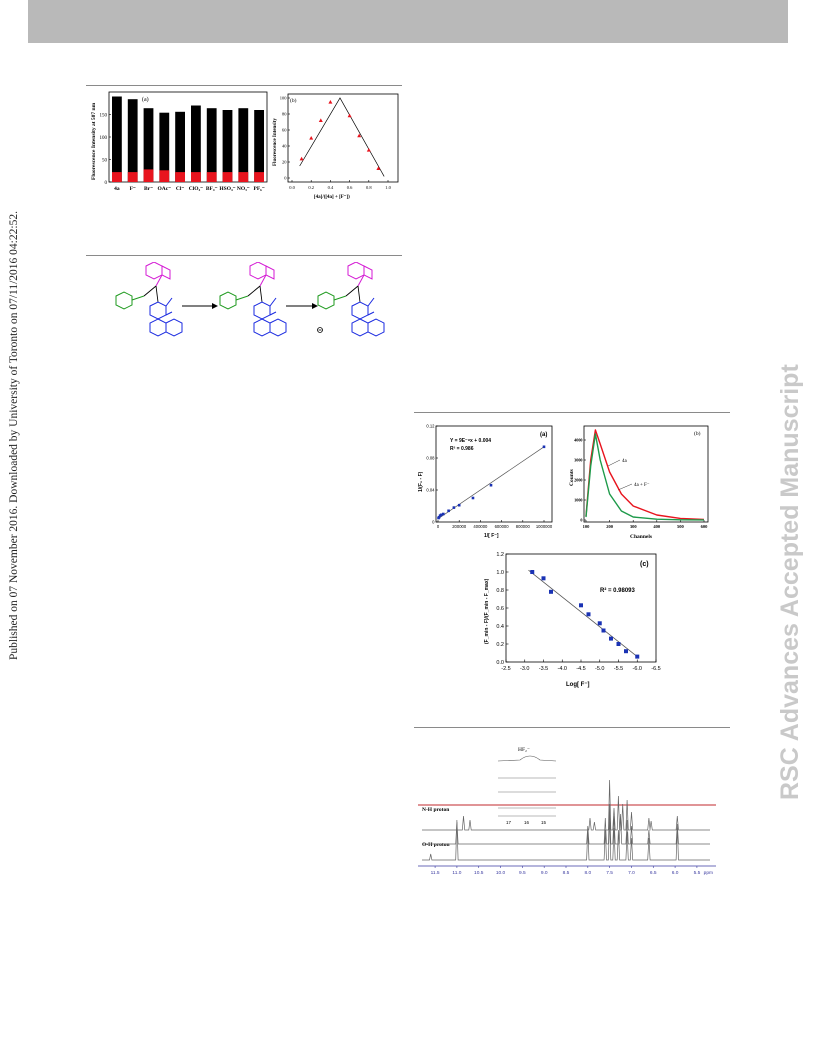 This screenshot has height=1056, width=816. I want to click on nmr-trace-middle, so click(566, 824).